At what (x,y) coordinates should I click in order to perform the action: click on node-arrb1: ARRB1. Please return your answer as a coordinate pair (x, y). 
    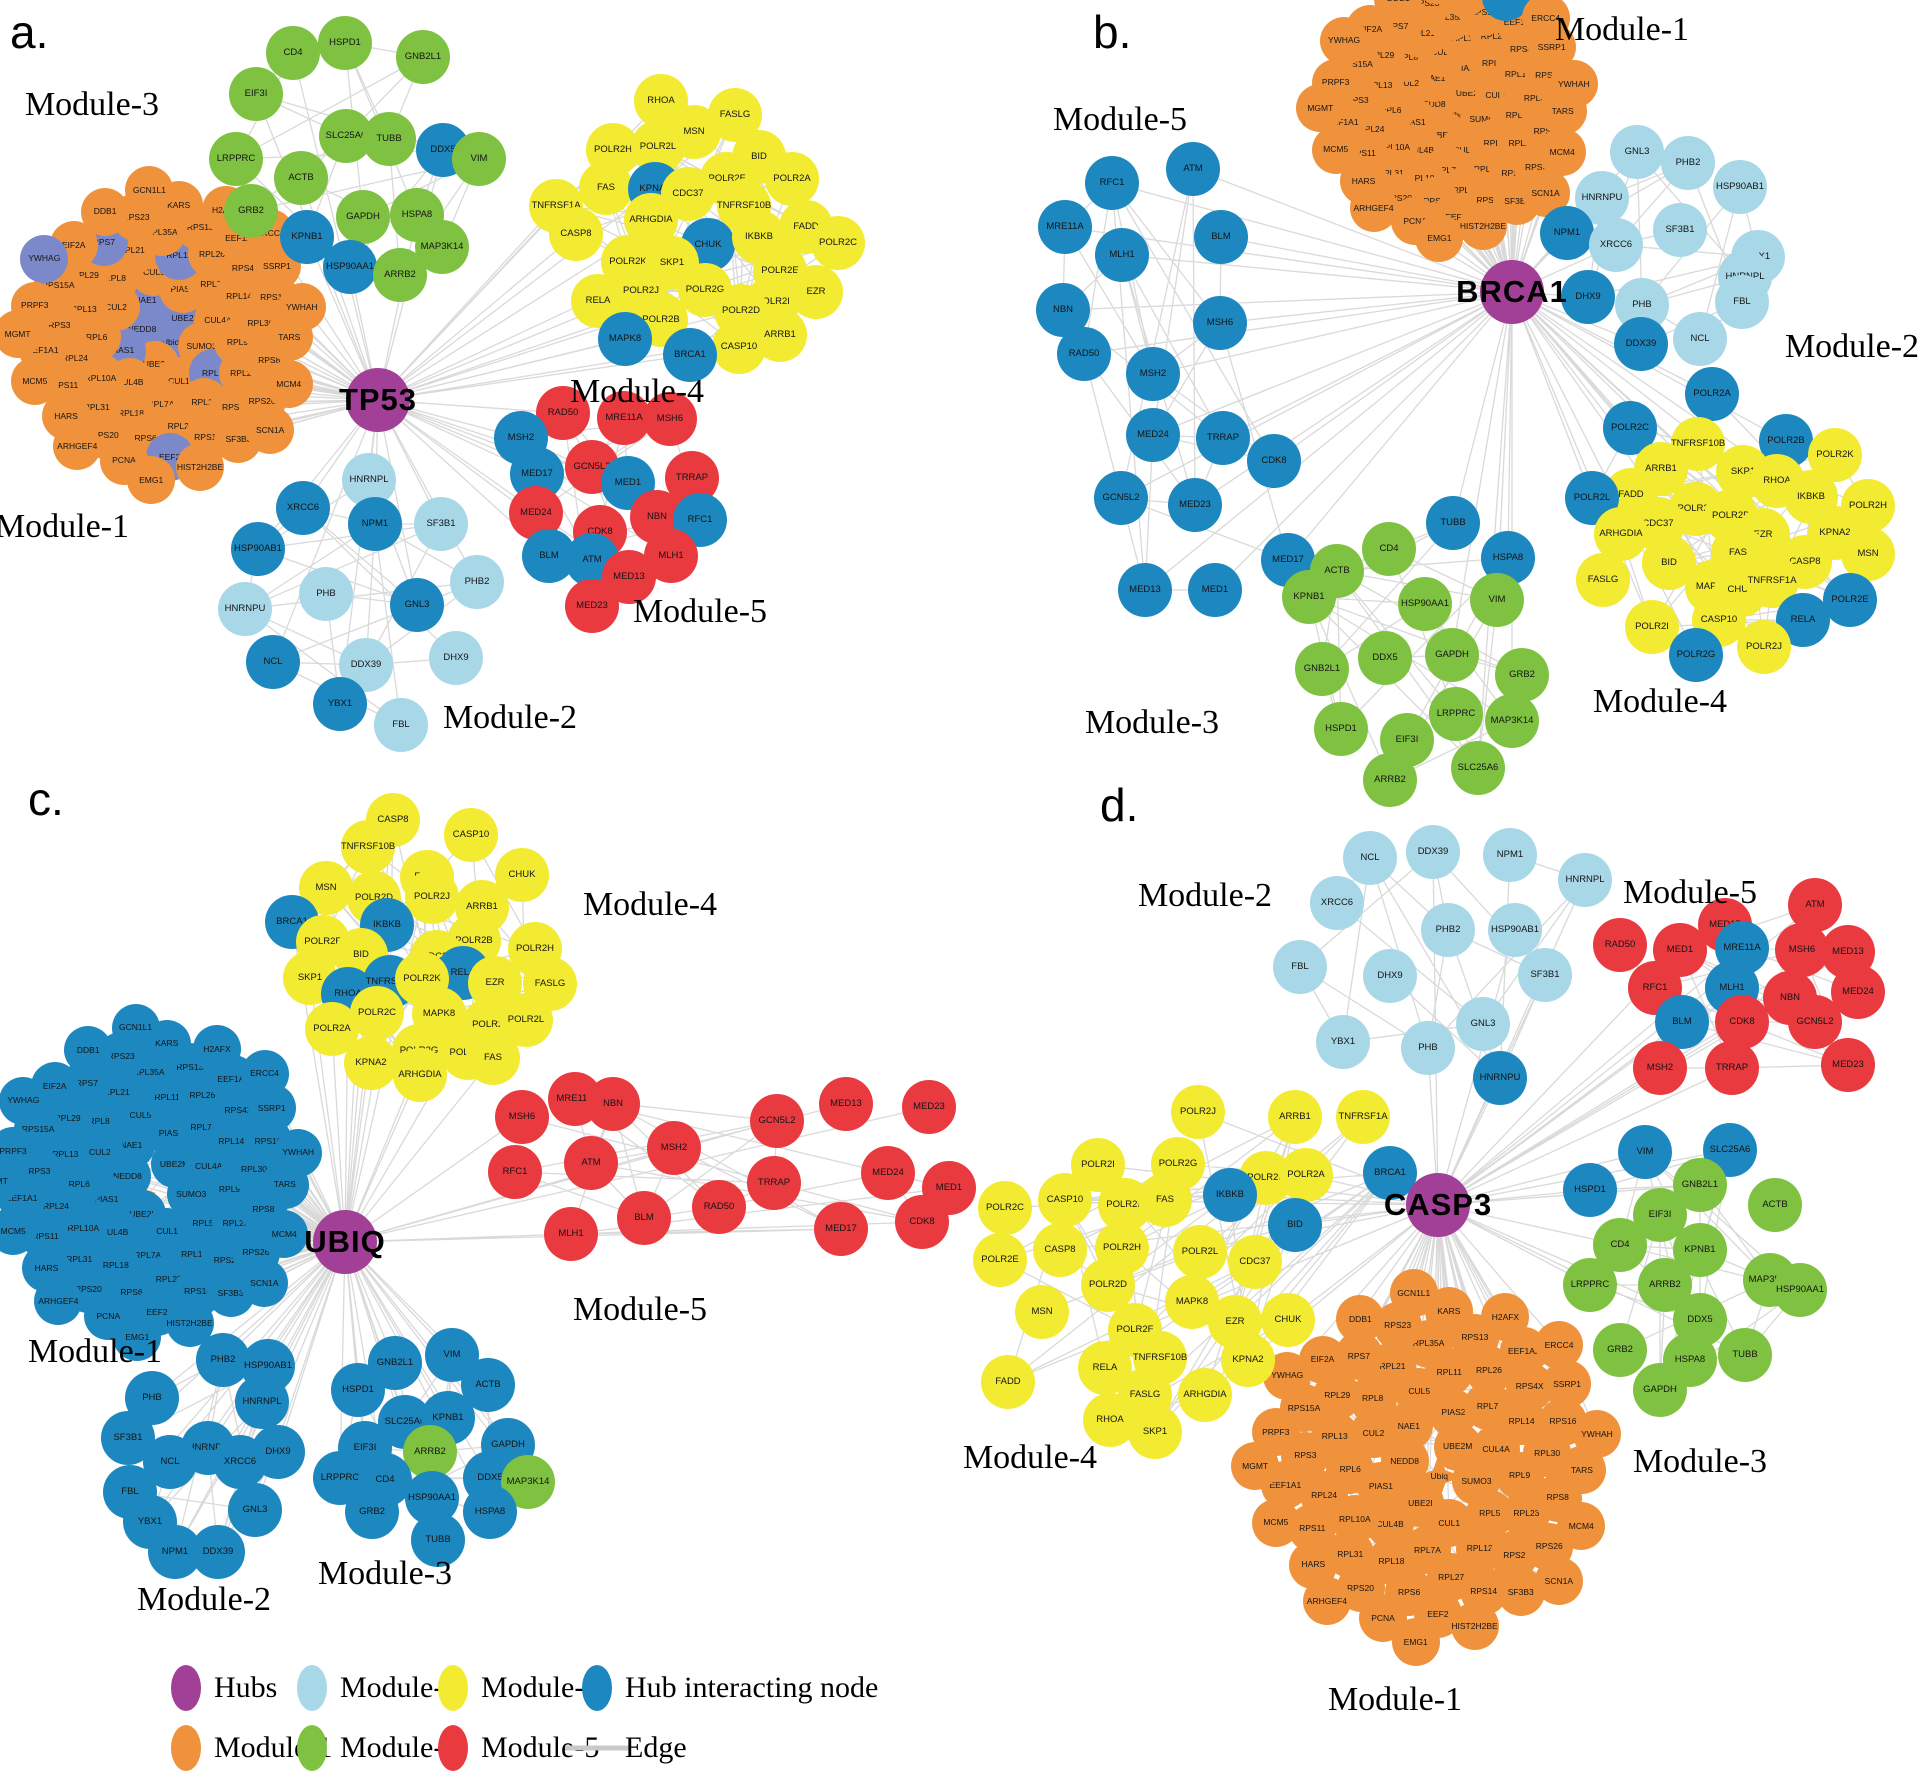
    Looking at the image, I should click on (1295, 1117).